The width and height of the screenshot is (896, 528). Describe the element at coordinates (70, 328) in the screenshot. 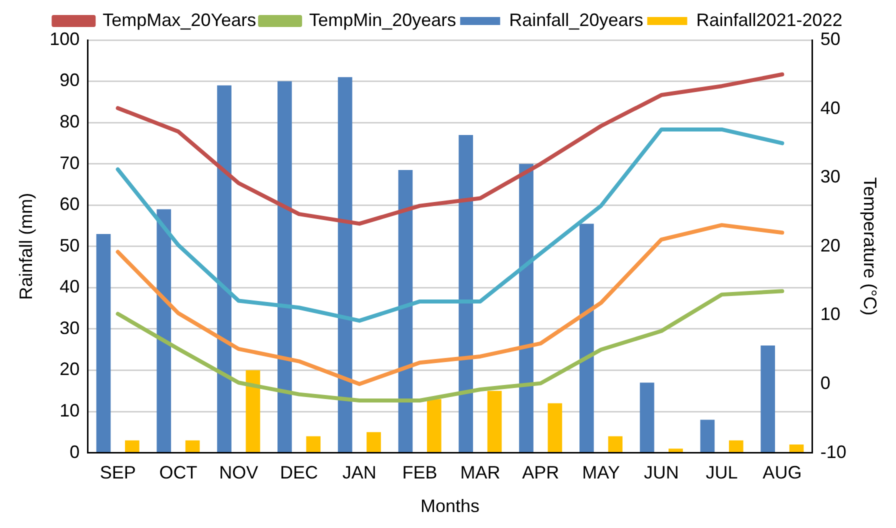

I see `y-tick-label: 30` at that location.